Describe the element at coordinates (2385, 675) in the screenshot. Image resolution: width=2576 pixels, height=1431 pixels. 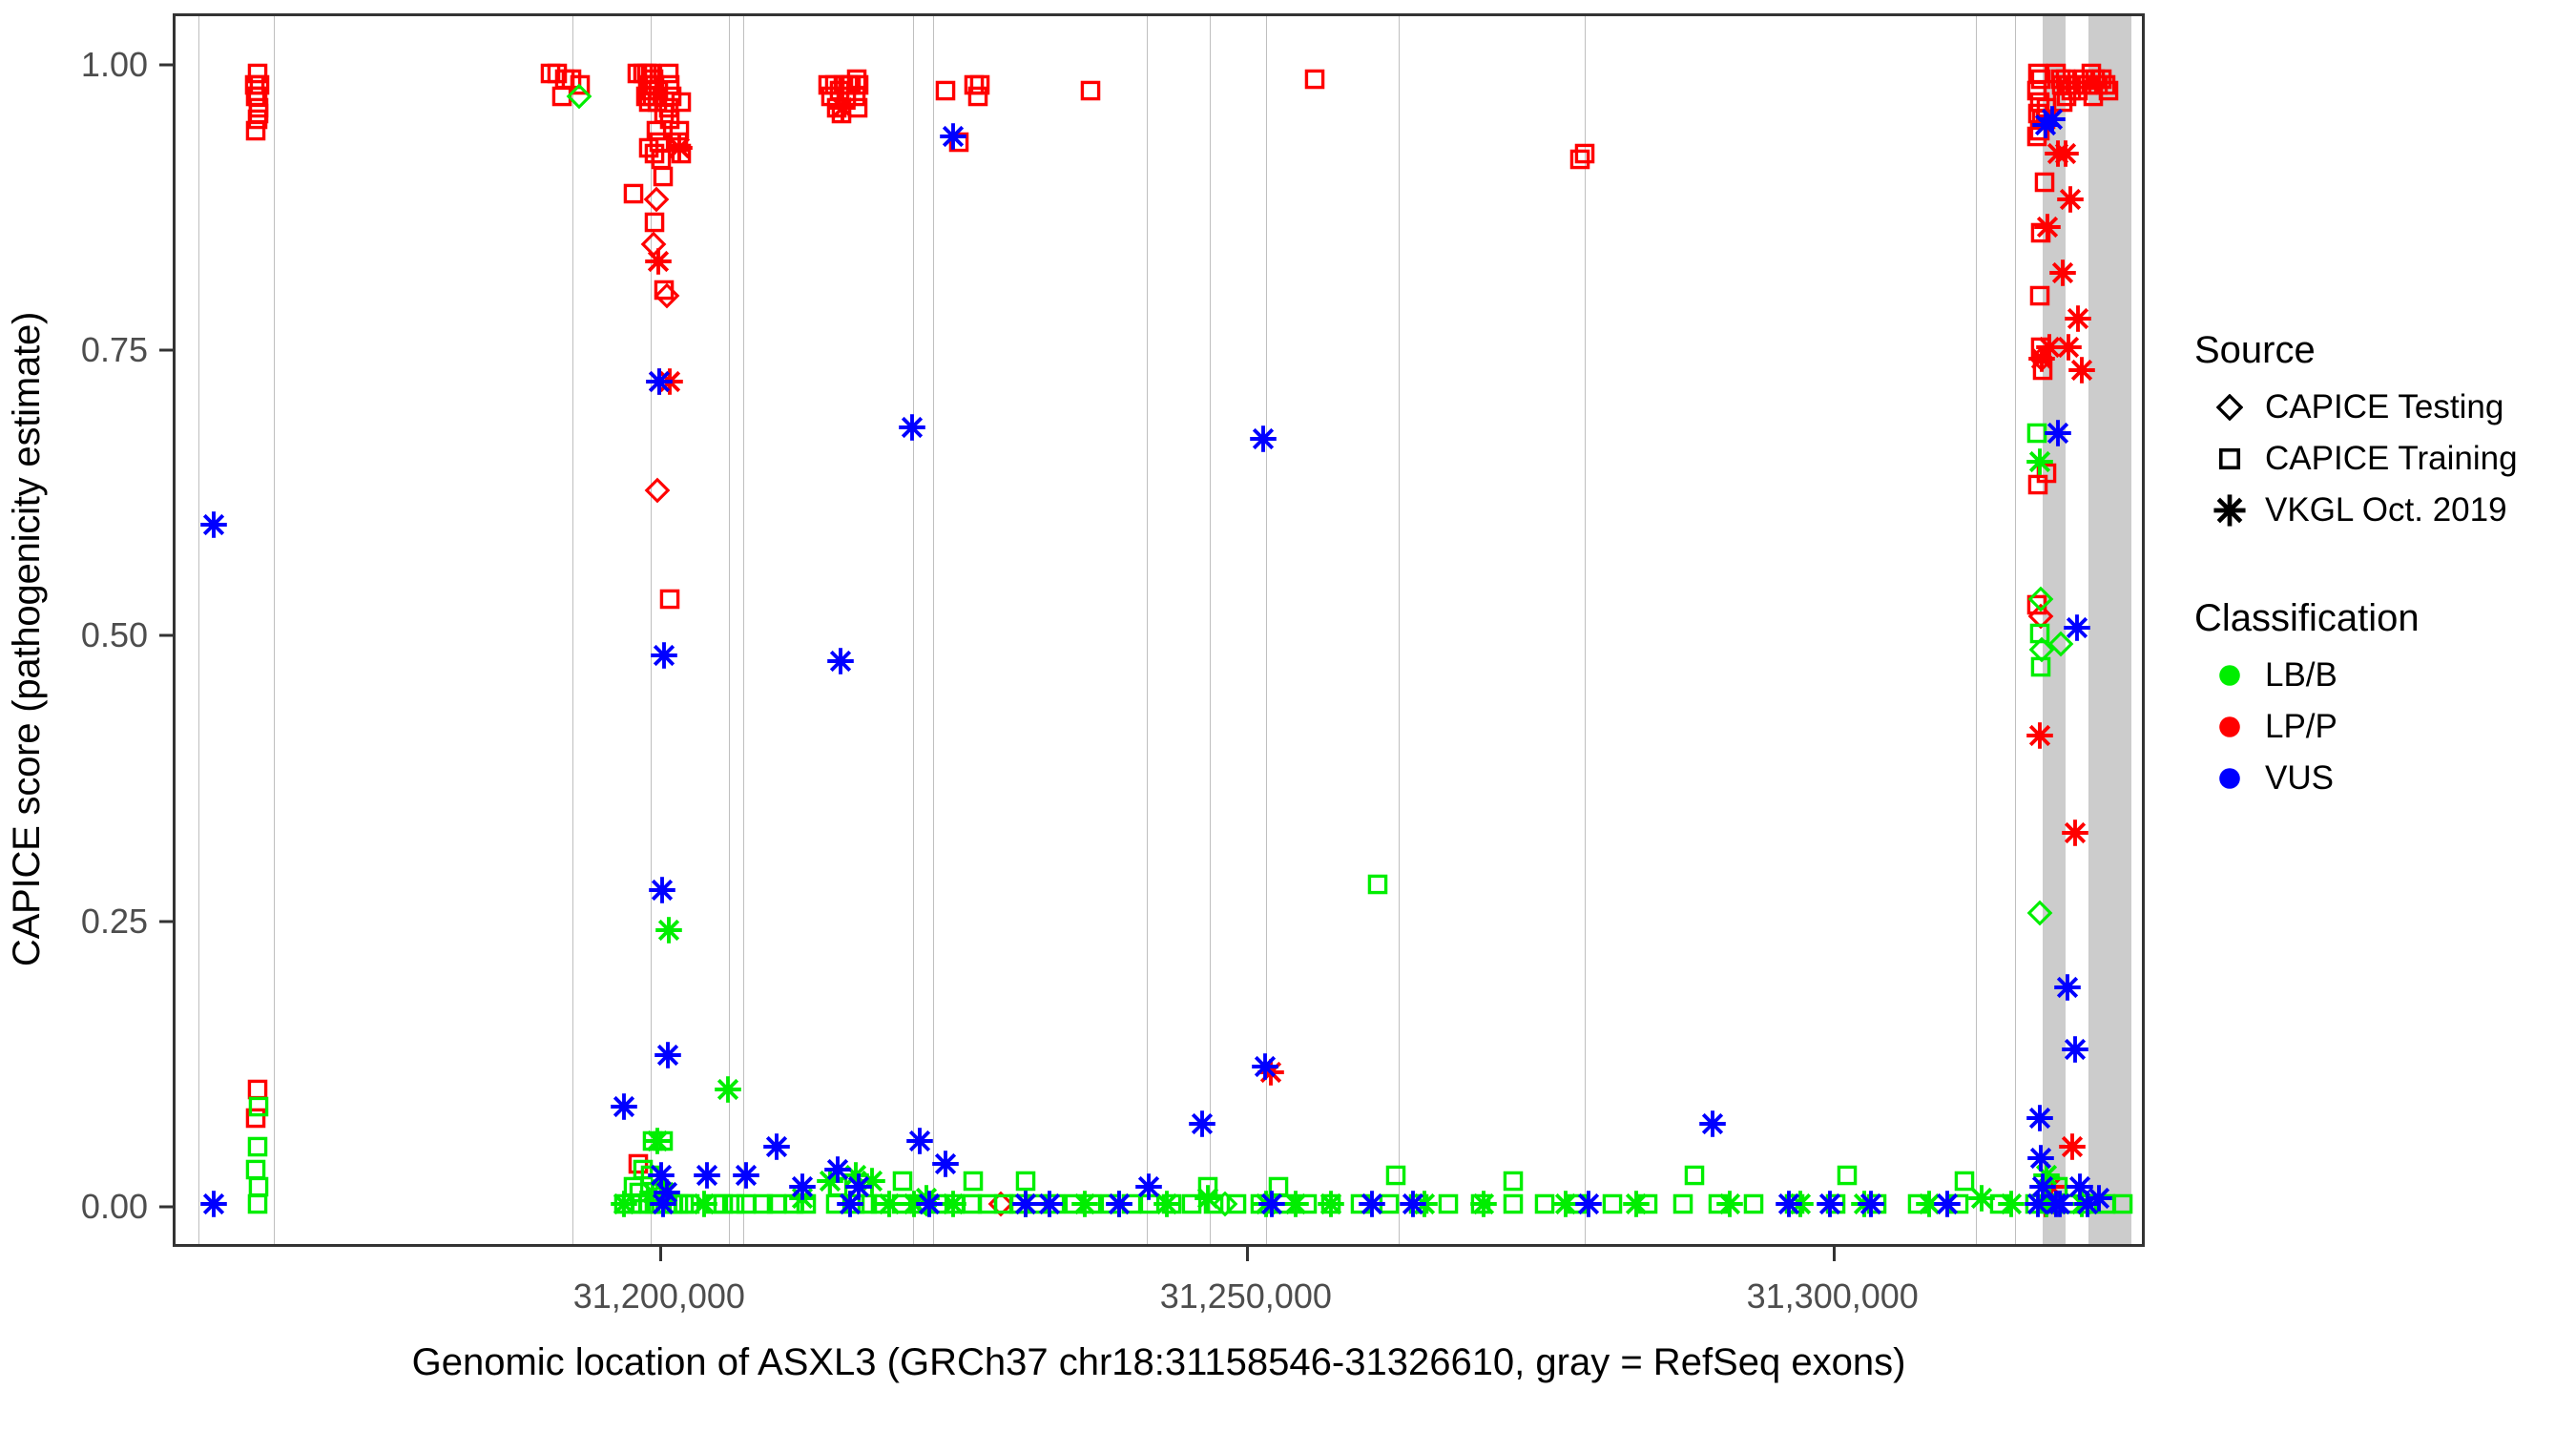
I see `legend-item: LB/B` at that location.